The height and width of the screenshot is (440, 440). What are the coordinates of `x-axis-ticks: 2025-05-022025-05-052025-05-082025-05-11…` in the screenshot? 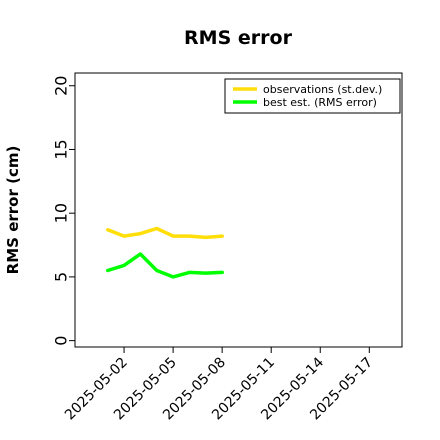 It's located at (219, 385).